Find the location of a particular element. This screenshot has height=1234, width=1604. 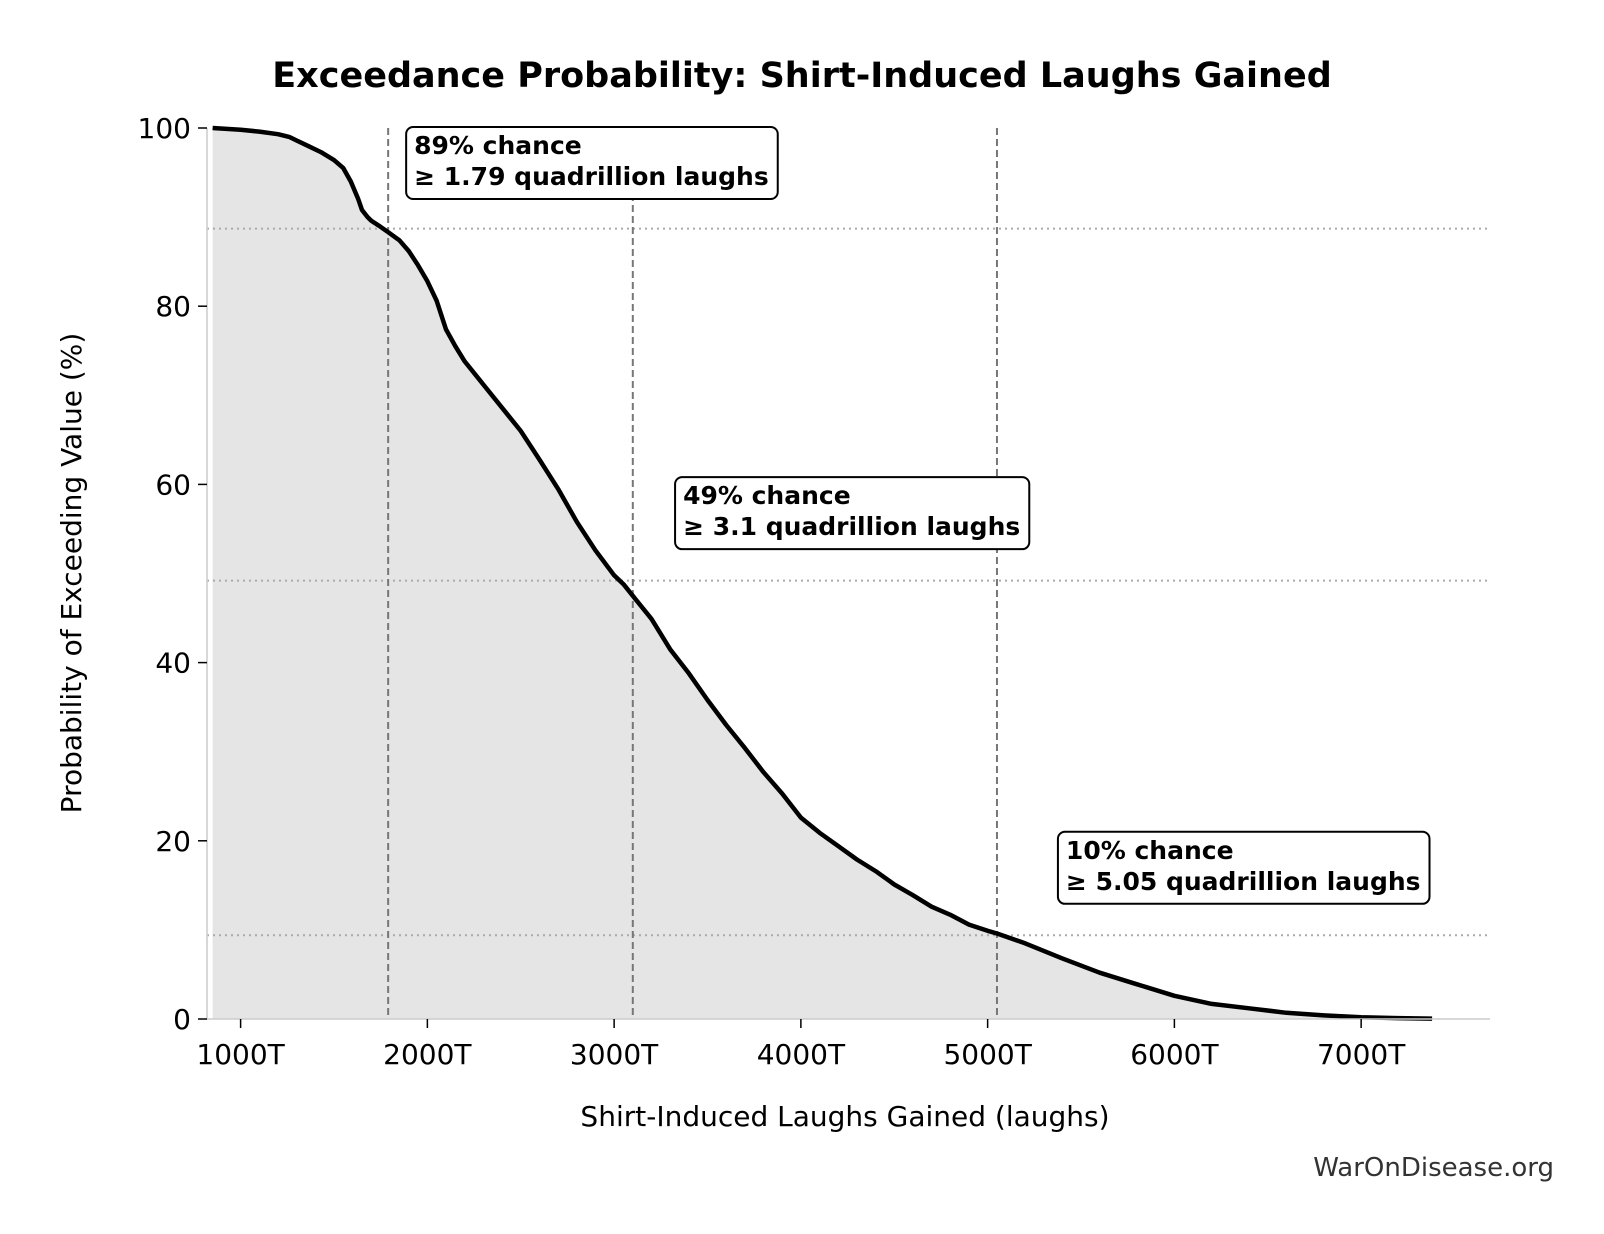

x-axis-ticks: 1000T 2000T 3000T 4000T 5000T 6000T 7000T is located at coordinates (801, 1045).